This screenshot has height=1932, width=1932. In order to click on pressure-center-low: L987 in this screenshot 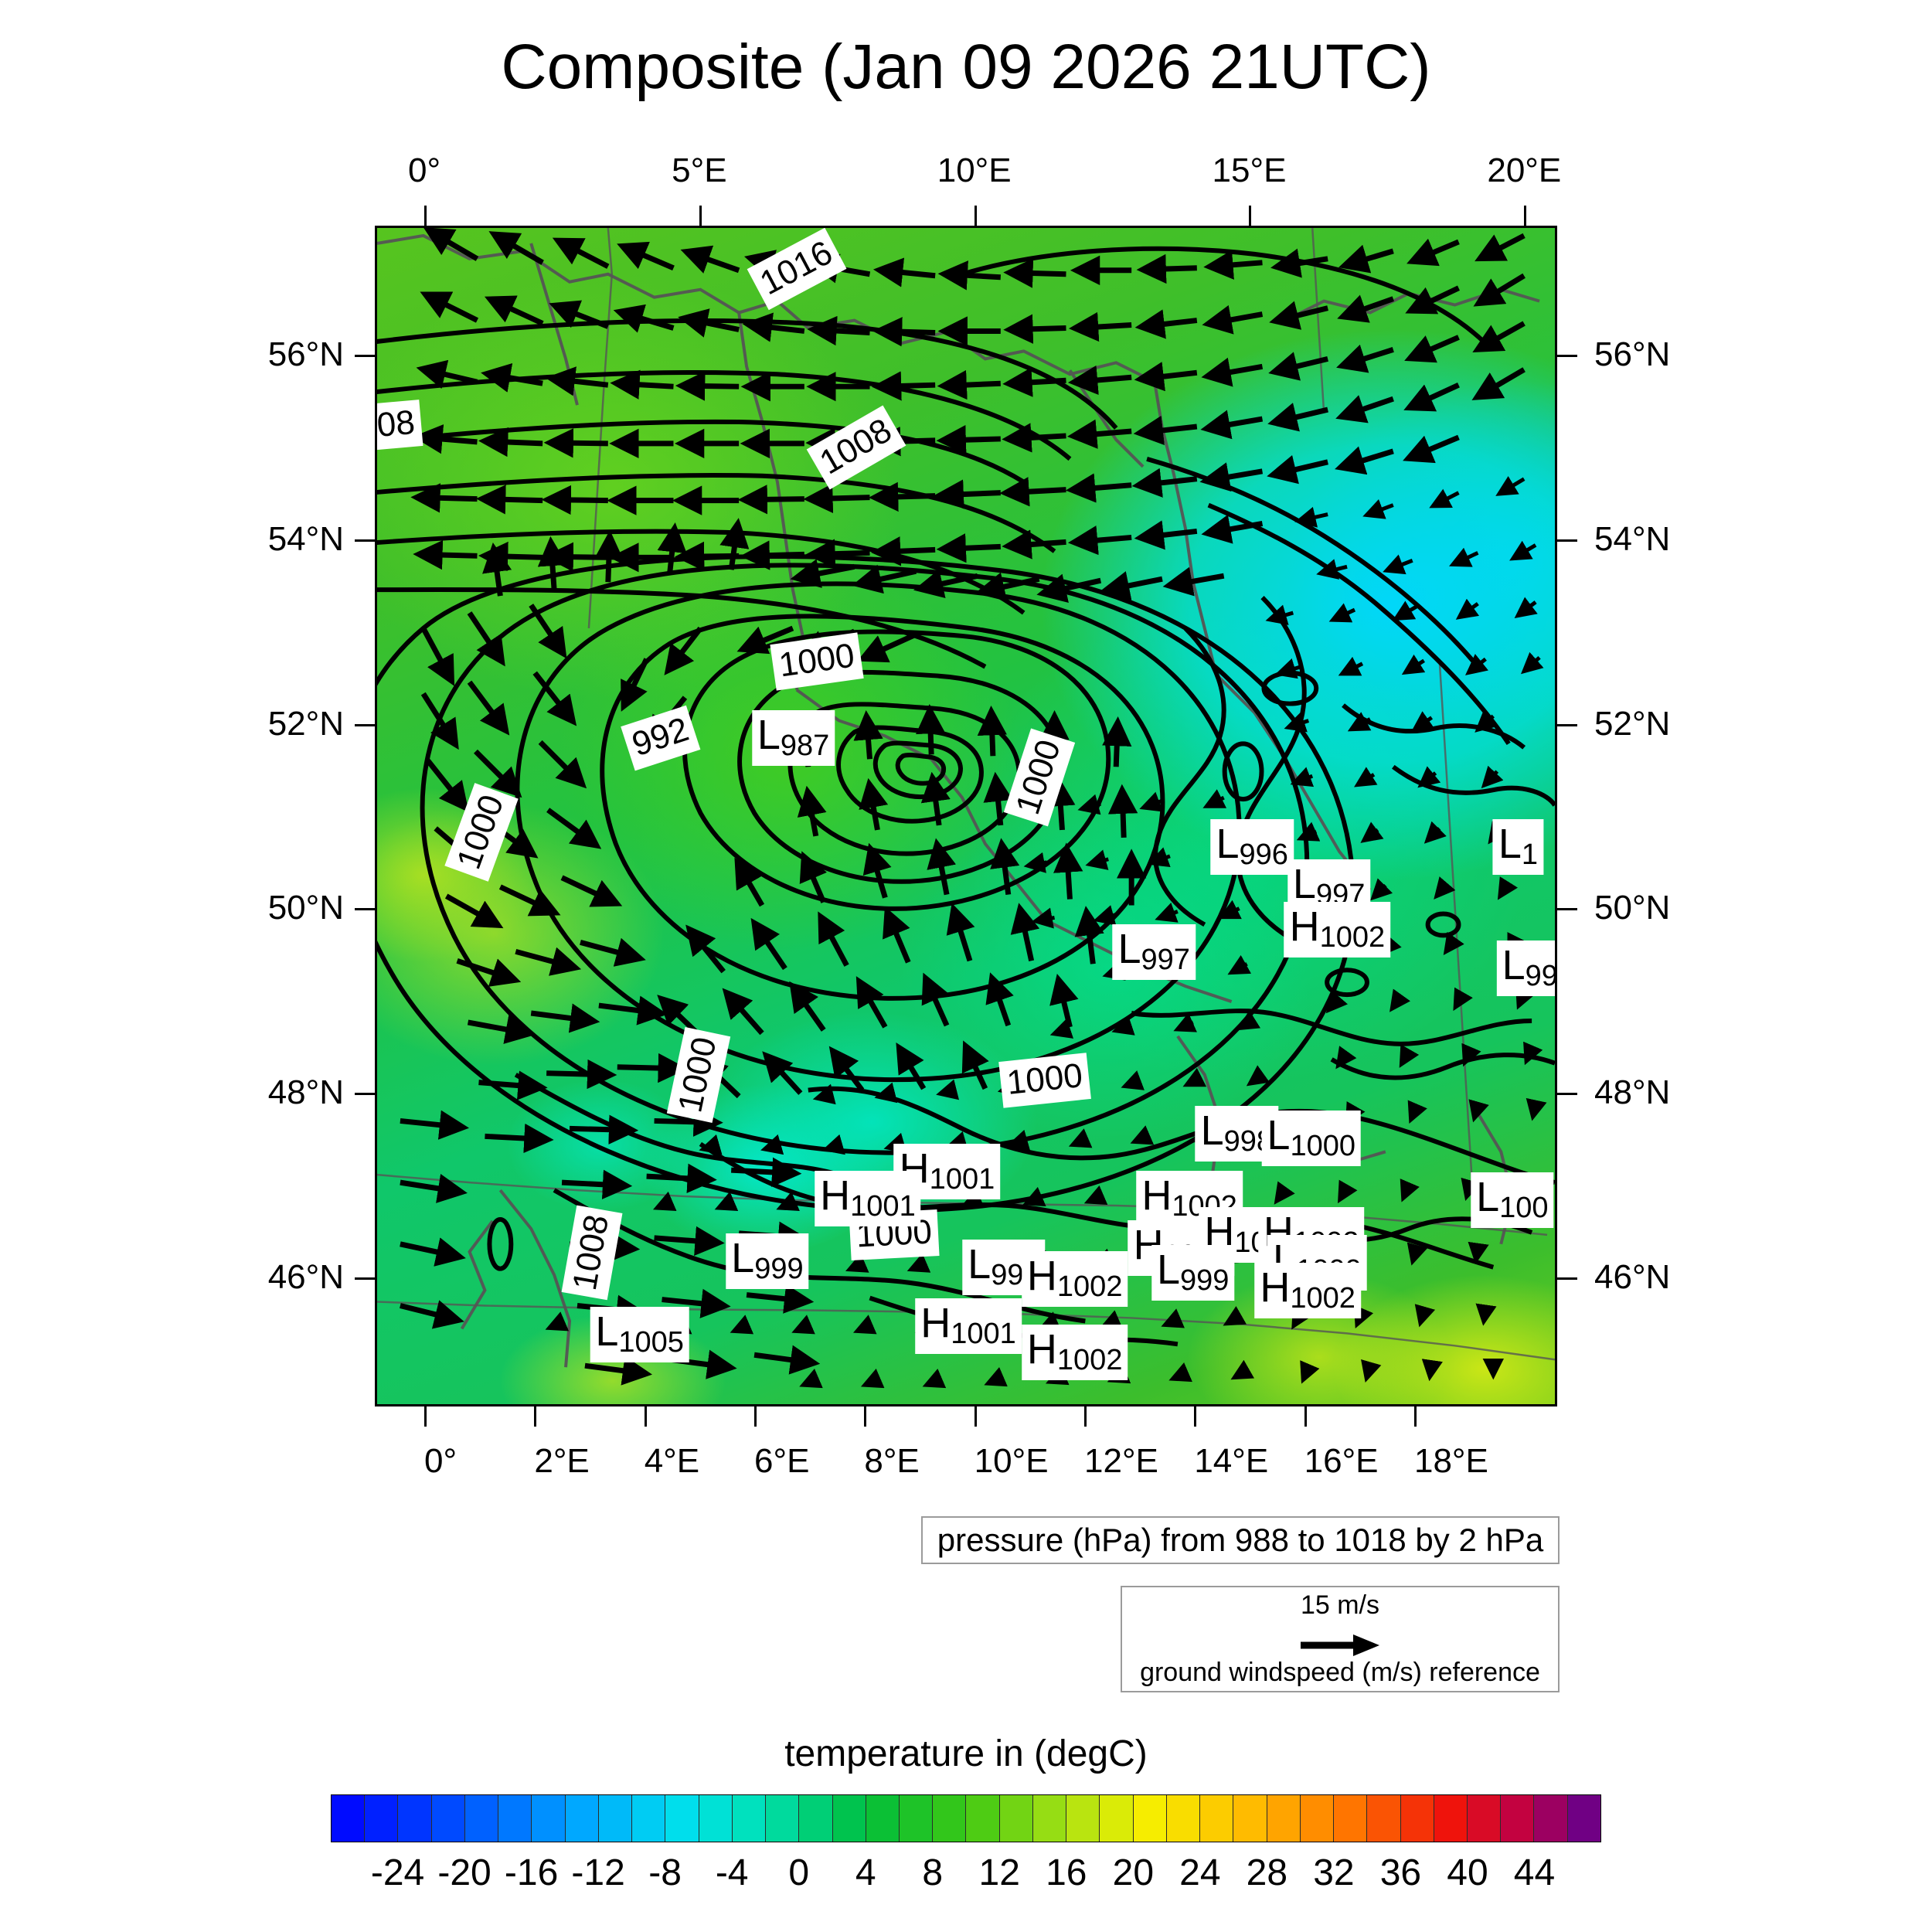, I will do `click(793, 738)`.